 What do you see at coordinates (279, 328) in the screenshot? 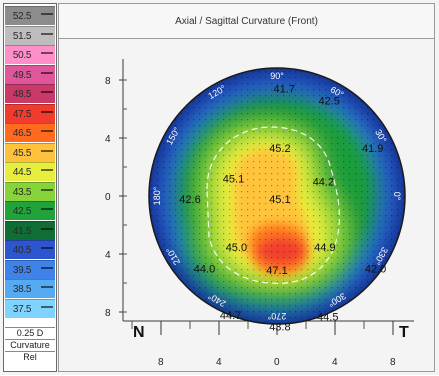
I see `curvature-reading: 43.8` at bounding box center [279, 328].